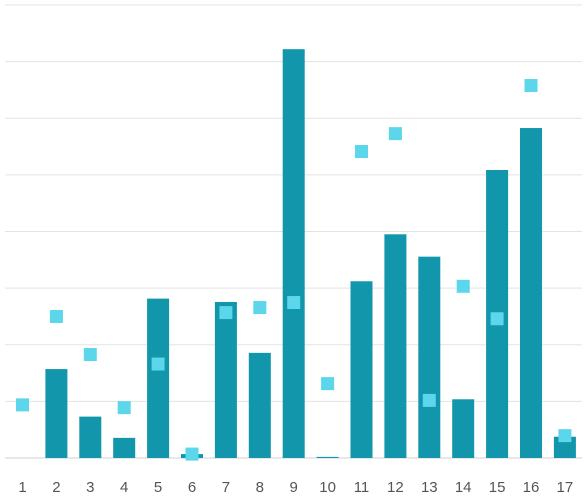  Describe the element at coordinates (226, 487) in the screenshot. I see `x-tick-label: 7` at that location.